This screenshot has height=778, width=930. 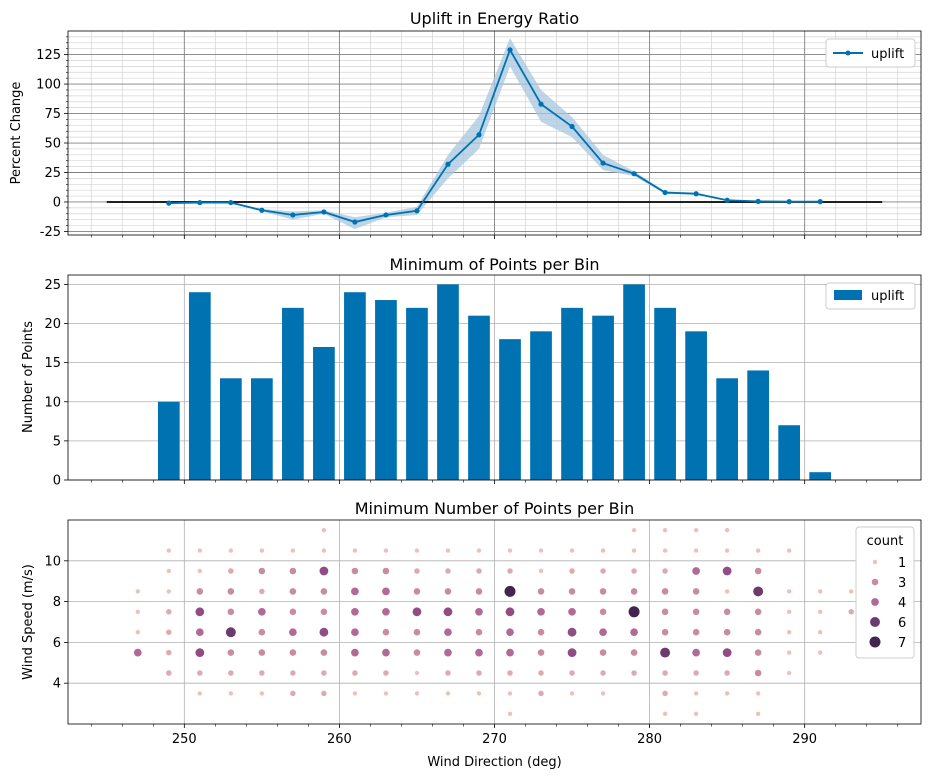 What do you see at coordinates (184, 739) in the screenshot?
I see `count-scatter-x-tick-label: 250` at bounding box center [184, 739].